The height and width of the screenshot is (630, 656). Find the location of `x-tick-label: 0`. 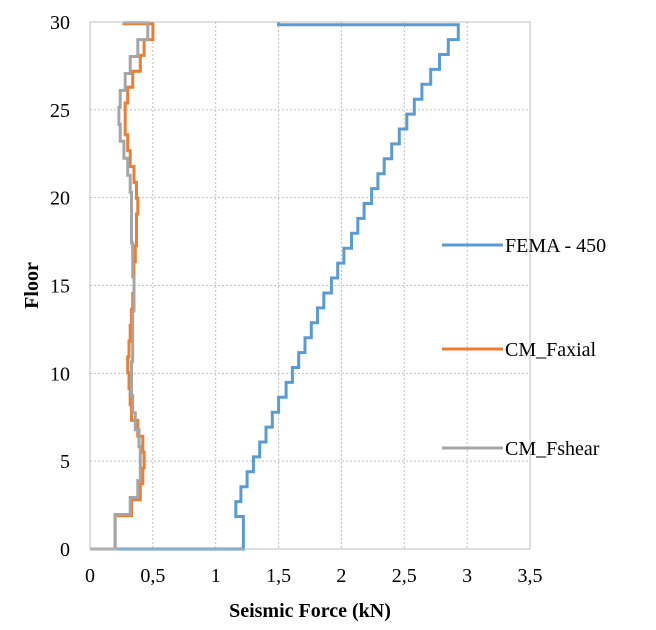

x-tick-label: 0 is located at coordinates (90, 576).